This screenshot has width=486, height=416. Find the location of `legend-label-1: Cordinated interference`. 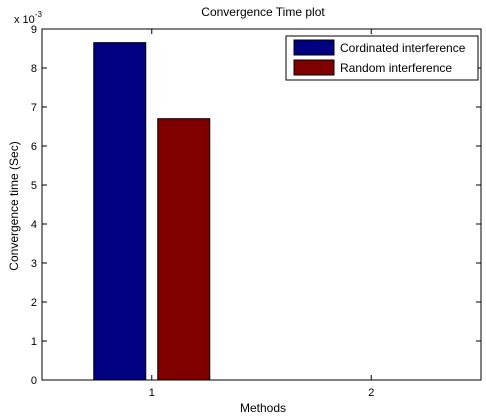

legend-label-1: Cordinated interference is located at coordinates (403, 48).